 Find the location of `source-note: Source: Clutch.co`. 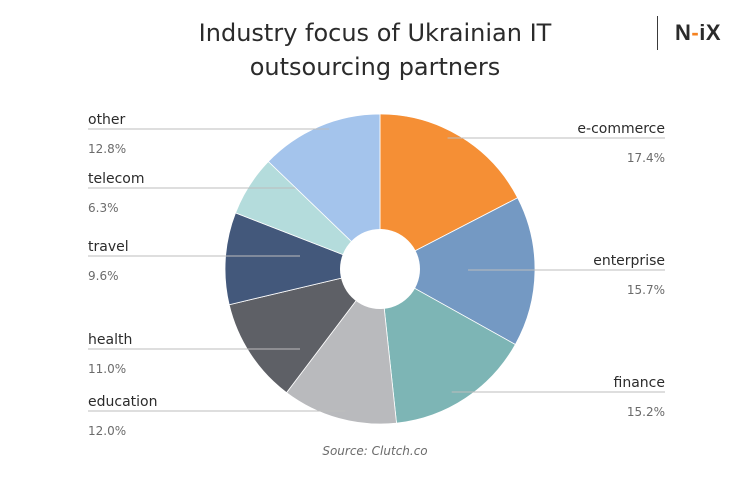

source-note: Source: Clutch.co is located at coordinates (375, 451).